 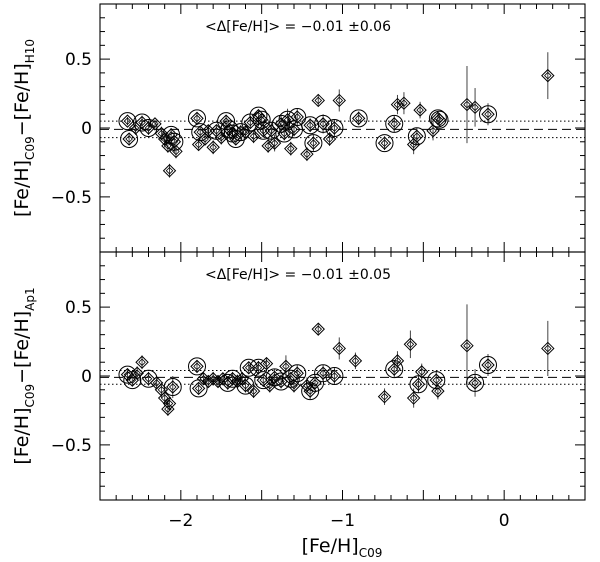 I want to click on y-axis-label-sub: C09, so click(x=30, y=148).